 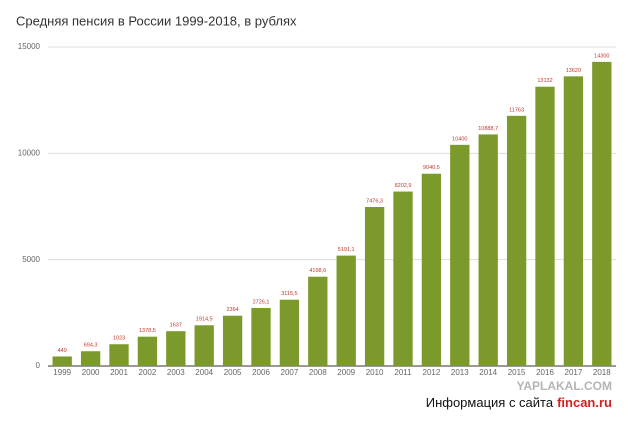 I want to click on x-tick-label: 2010, so click(x=375, y=372).